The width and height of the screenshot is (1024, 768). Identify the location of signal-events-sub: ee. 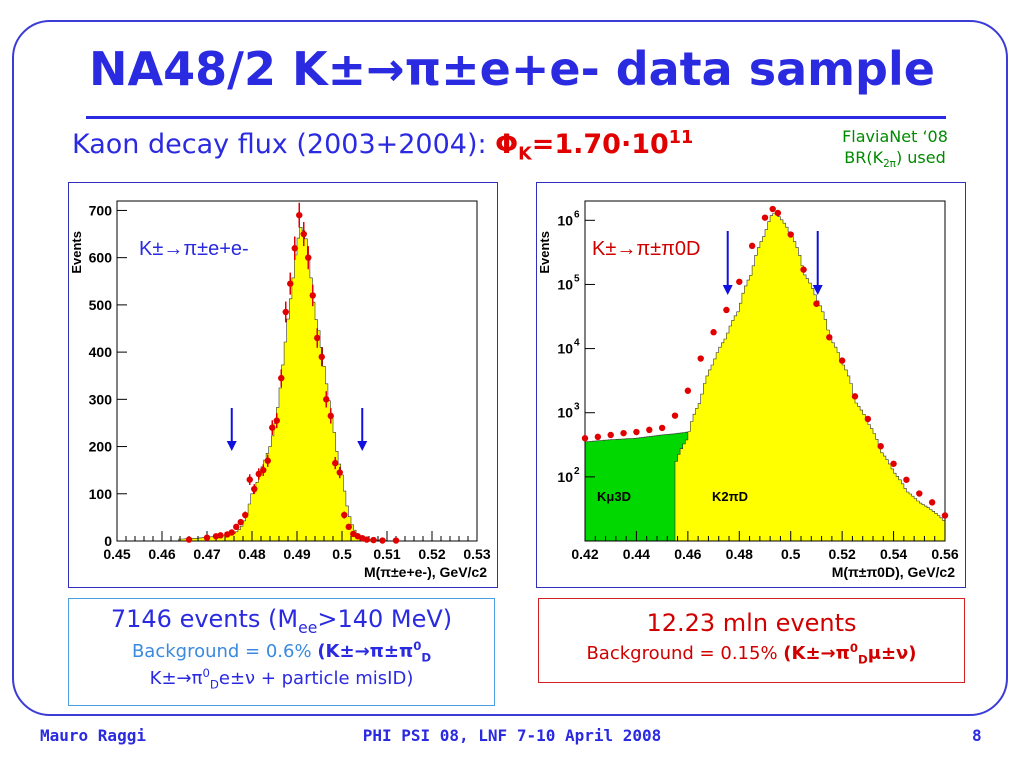
(308, 627).